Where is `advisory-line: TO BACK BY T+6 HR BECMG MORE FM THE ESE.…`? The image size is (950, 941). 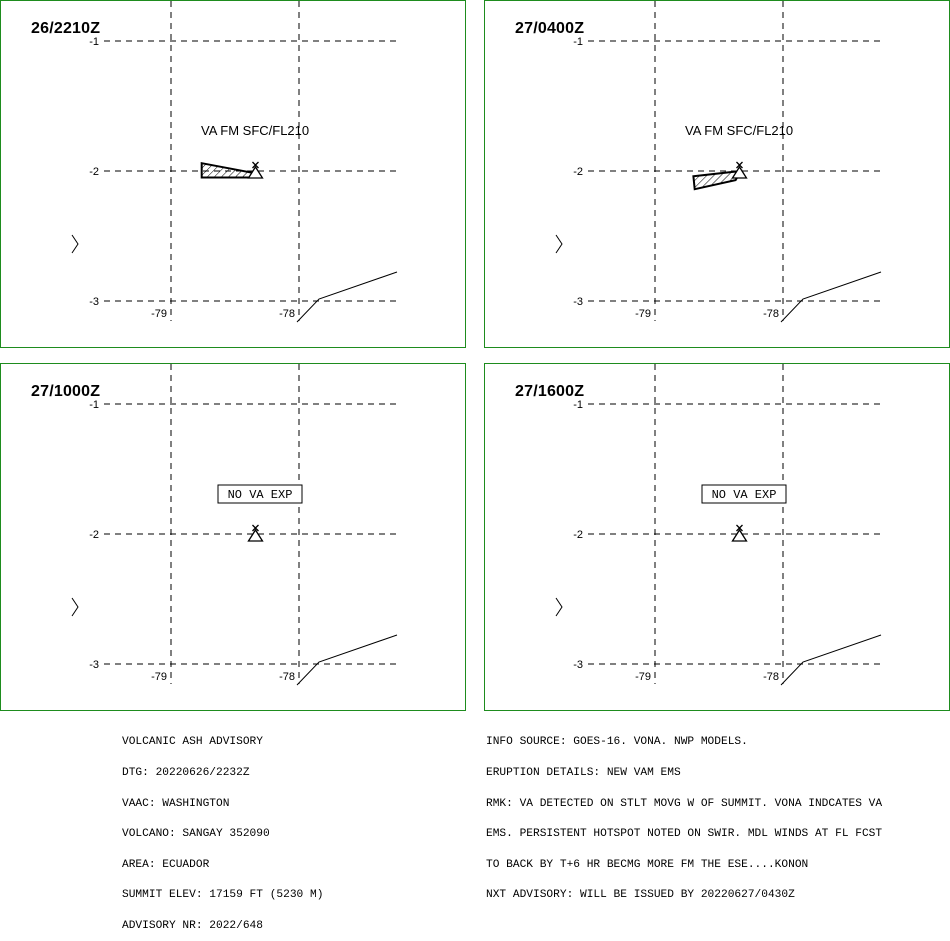
advisory-line: TO BACK BY T+6 HR BECMG MORE FM THE ESE.… is located at coordinates (647, 864).